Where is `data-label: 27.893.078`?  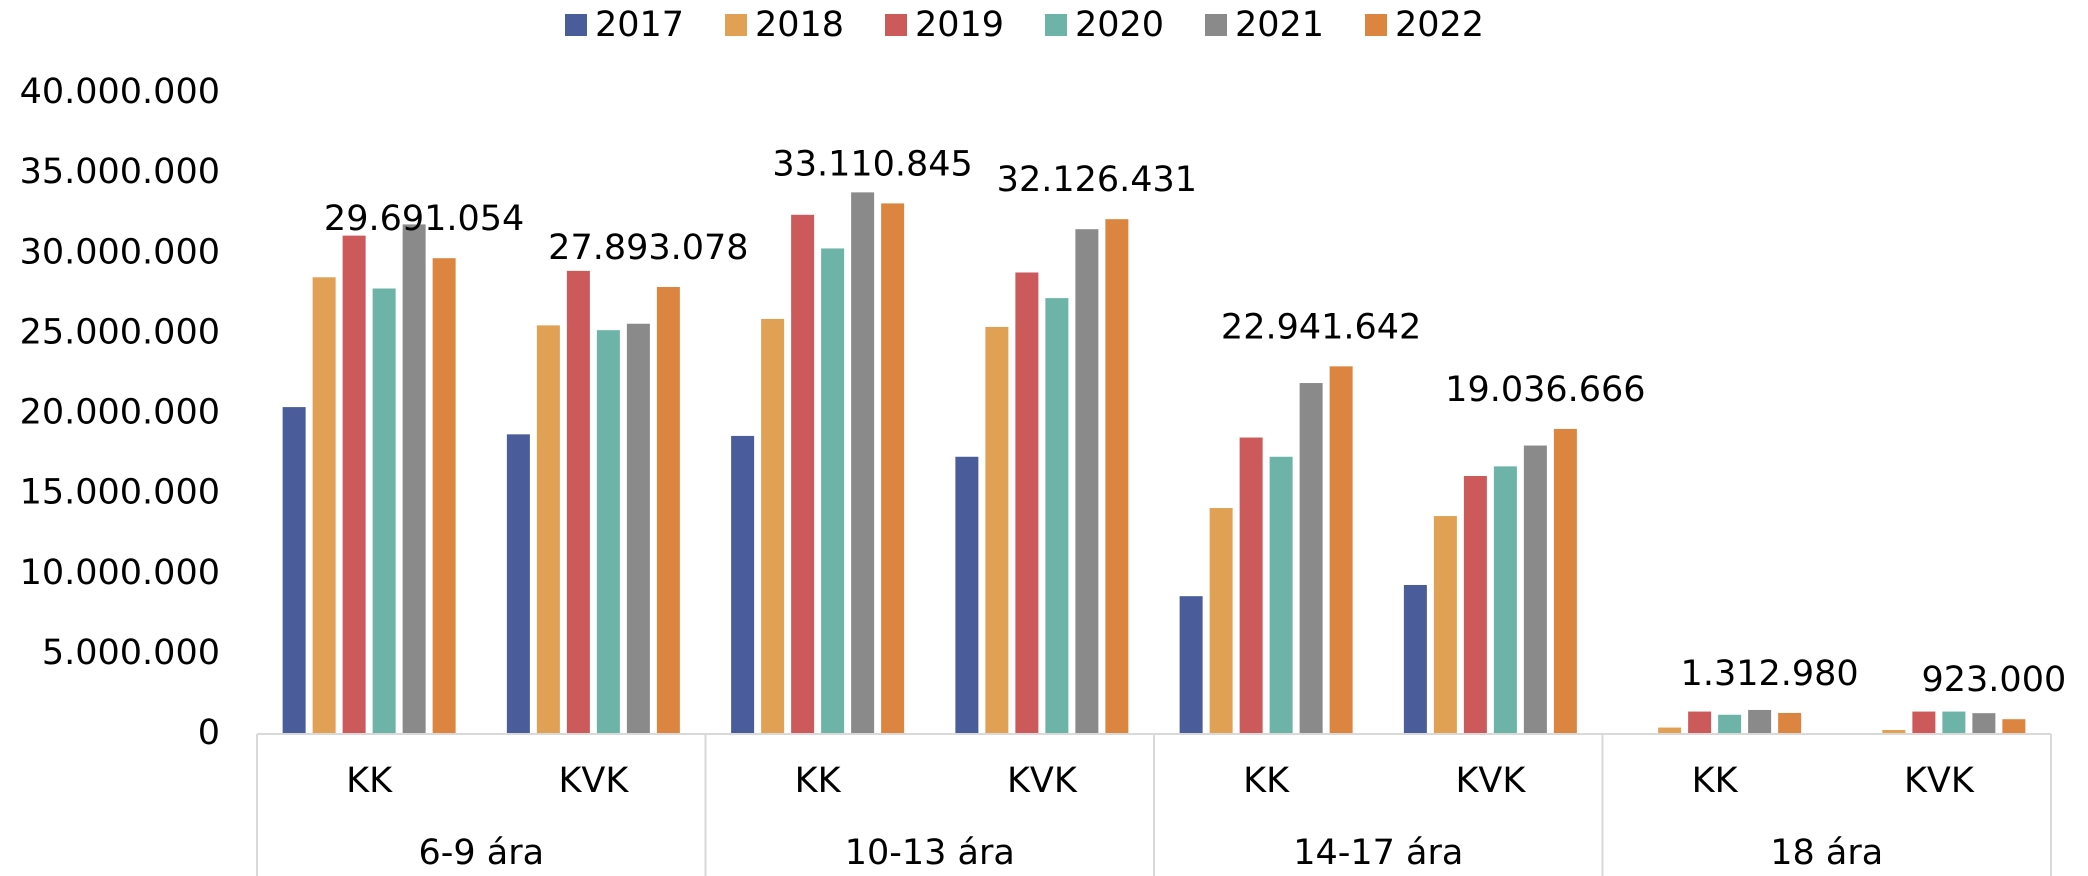 data-label: 27.893.078 is located at coordinates (648, 248).